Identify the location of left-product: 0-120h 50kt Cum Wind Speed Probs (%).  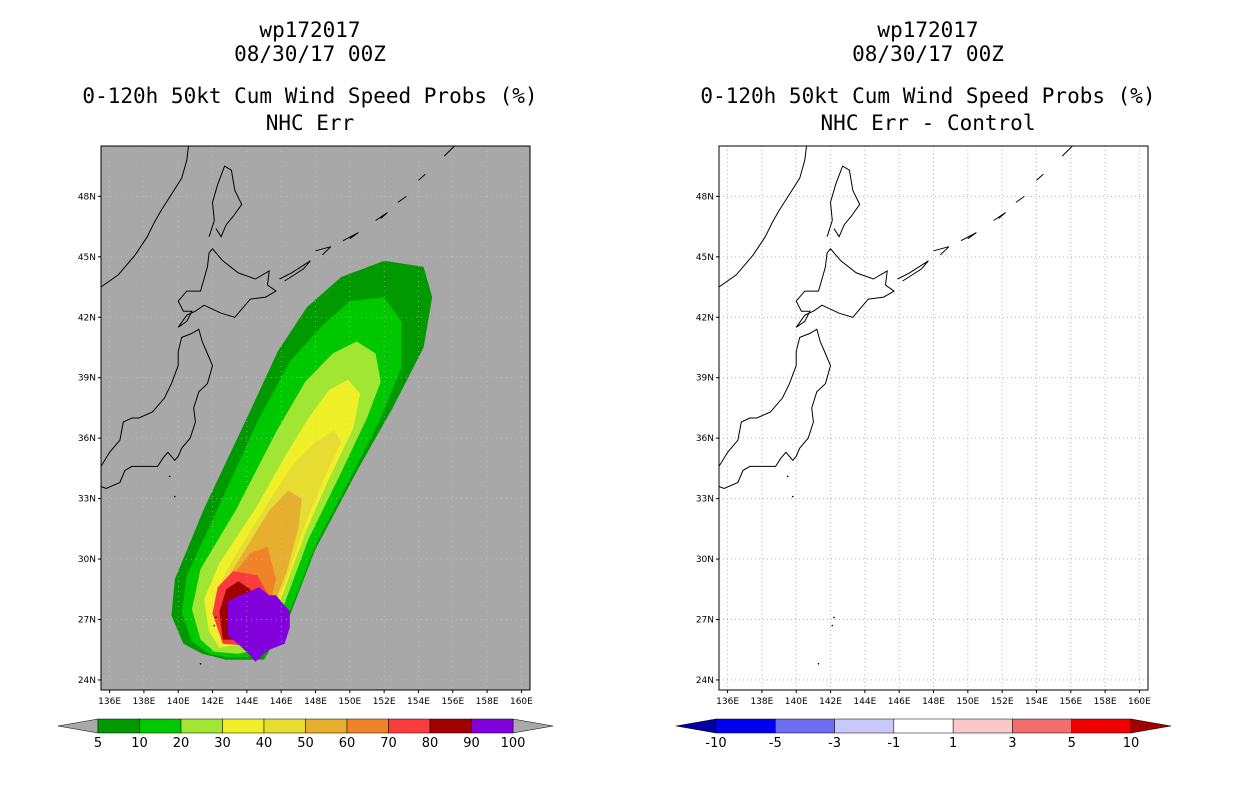
(310, 96).